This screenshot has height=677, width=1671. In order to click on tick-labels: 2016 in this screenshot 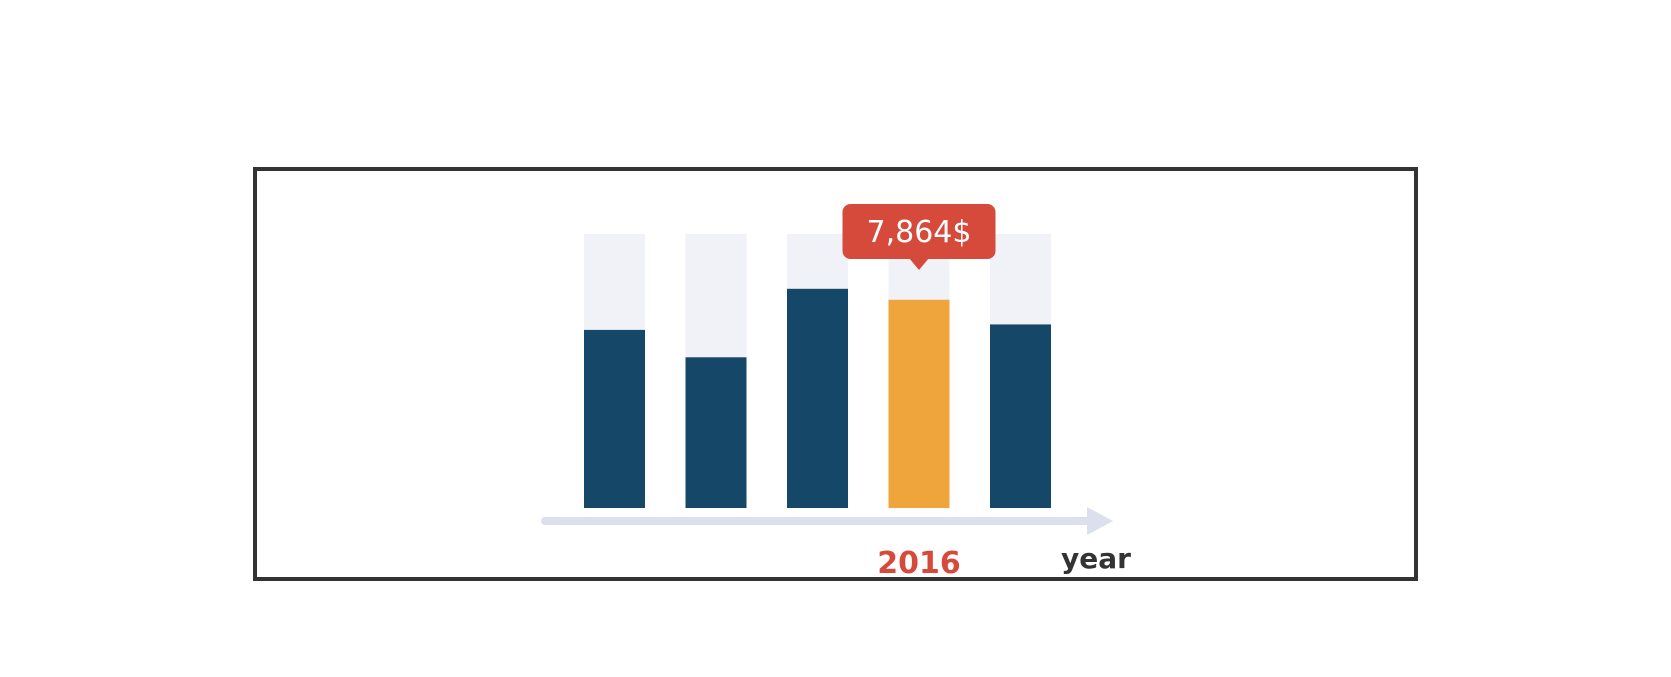, I will do `click(919, 563)`.